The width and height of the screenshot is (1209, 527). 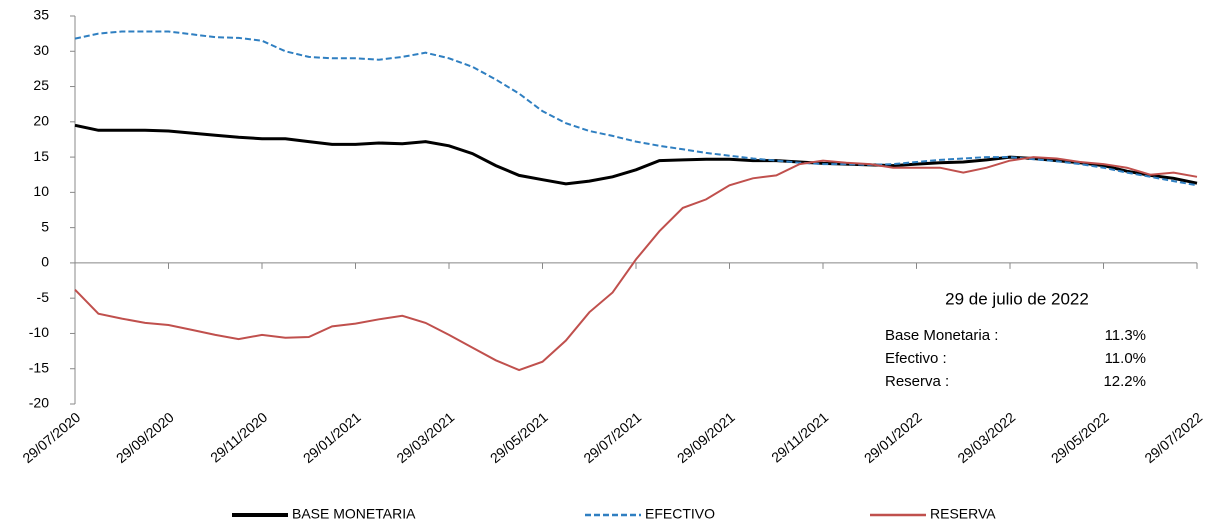 What do you see at coordinates (636, 154) in the screenshot?
I see `series-line` at bounding box center [636, 154].